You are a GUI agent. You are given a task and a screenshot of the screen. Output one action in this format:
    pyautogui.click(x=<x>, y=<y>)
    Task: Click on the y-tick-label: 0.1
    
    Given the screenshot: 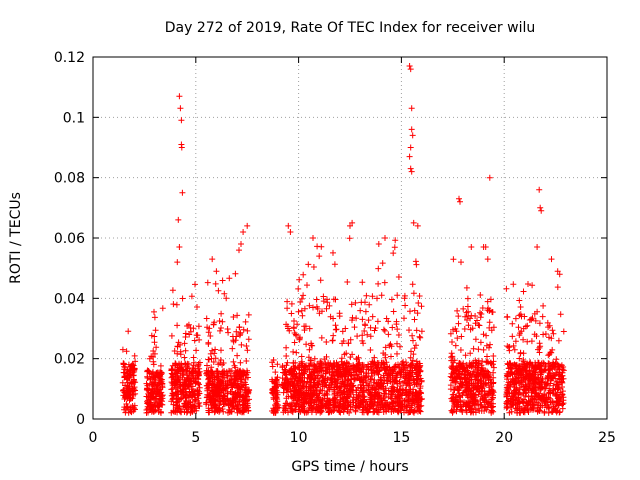 What is the action you would take?
    pyautogui.click(x=74, y=118)
    